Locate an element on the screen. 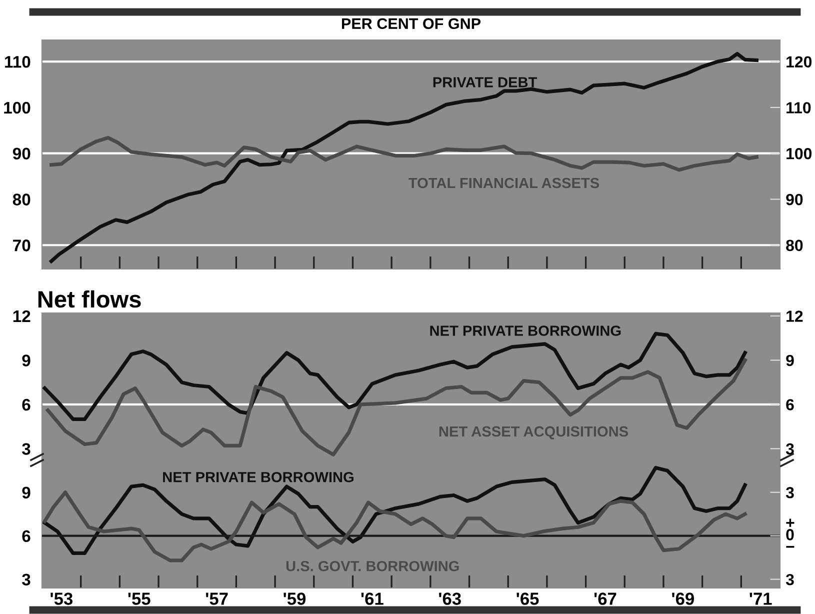 Image resolution: width=815 pixels, height=614 pixels. x-tick-label: '69 is located at coordinates (683, 598).